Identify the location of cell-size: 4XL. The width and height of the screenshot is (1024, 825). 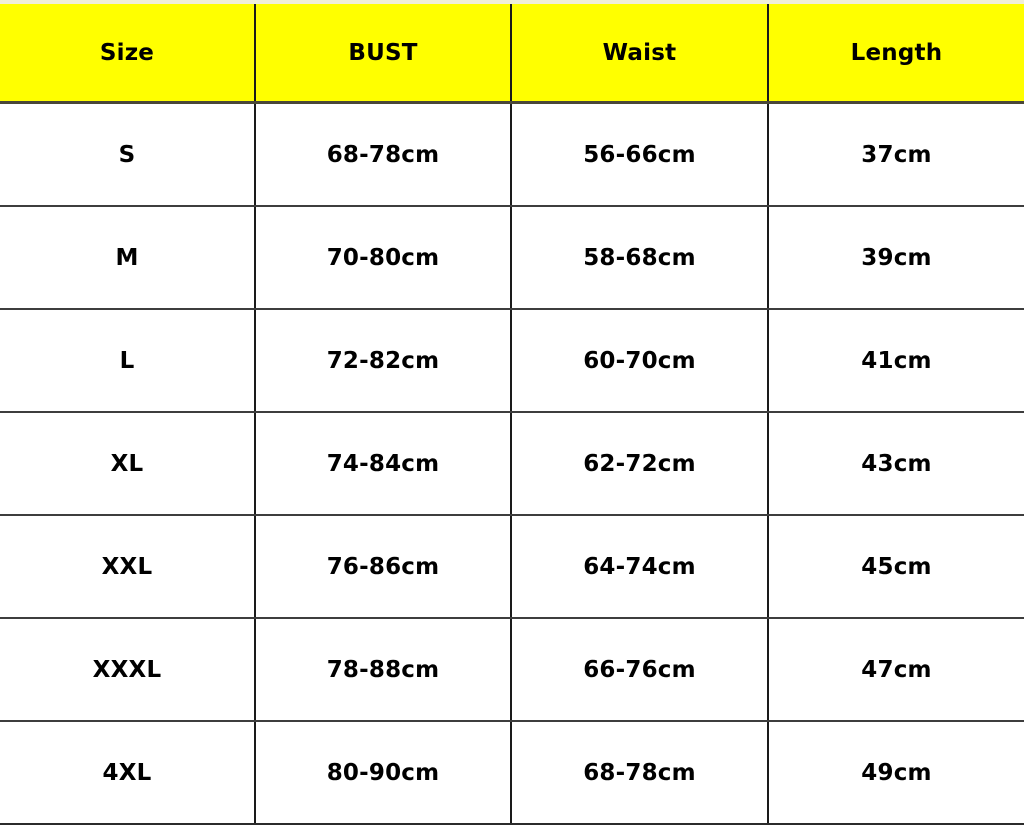
(128, 773).